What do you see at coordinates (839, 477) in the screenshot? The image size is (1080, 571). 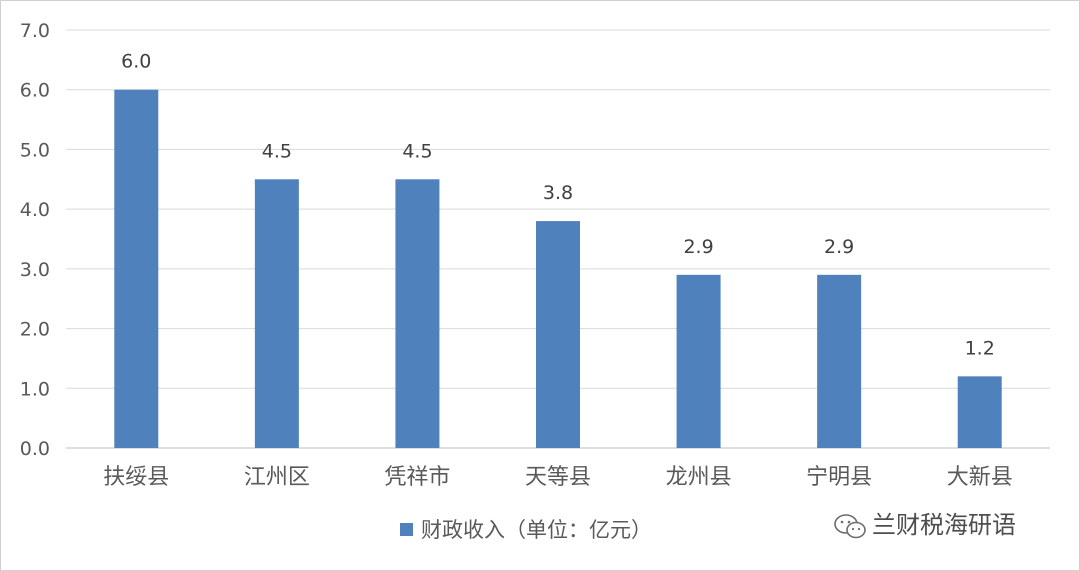 I see `x-category-label: 宁明县` at bounding box center [839, 477].